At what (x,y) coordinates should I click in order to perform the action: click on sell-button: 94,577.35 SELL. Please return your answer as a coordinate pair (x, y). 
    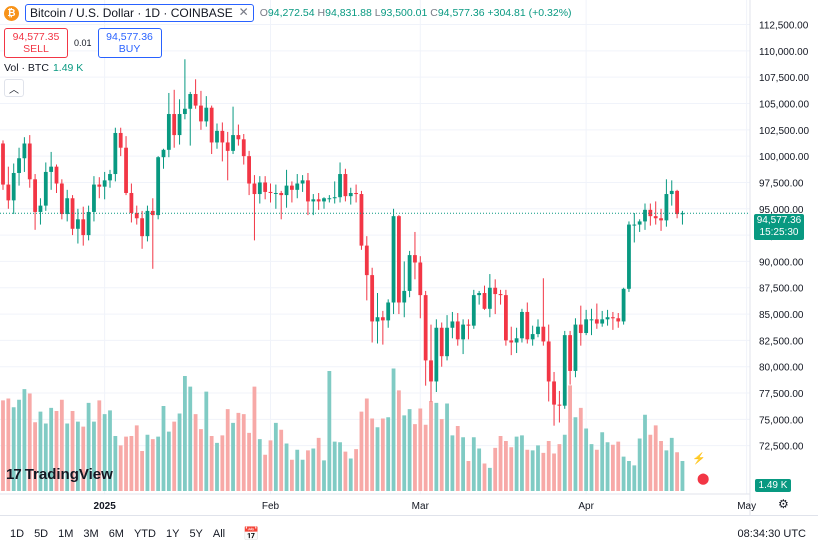
    Looking at the image, I should click on (36, 43).